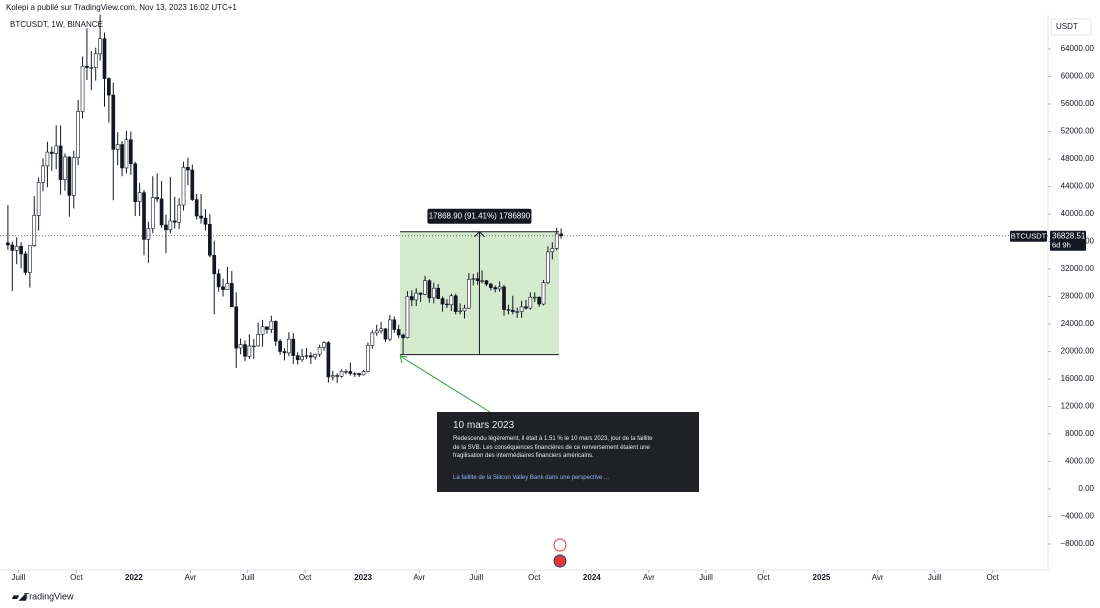  Describe the element at coordinates (1078, 158) in the screenshot. I see `y-tick-label: 48000.00` at that location.